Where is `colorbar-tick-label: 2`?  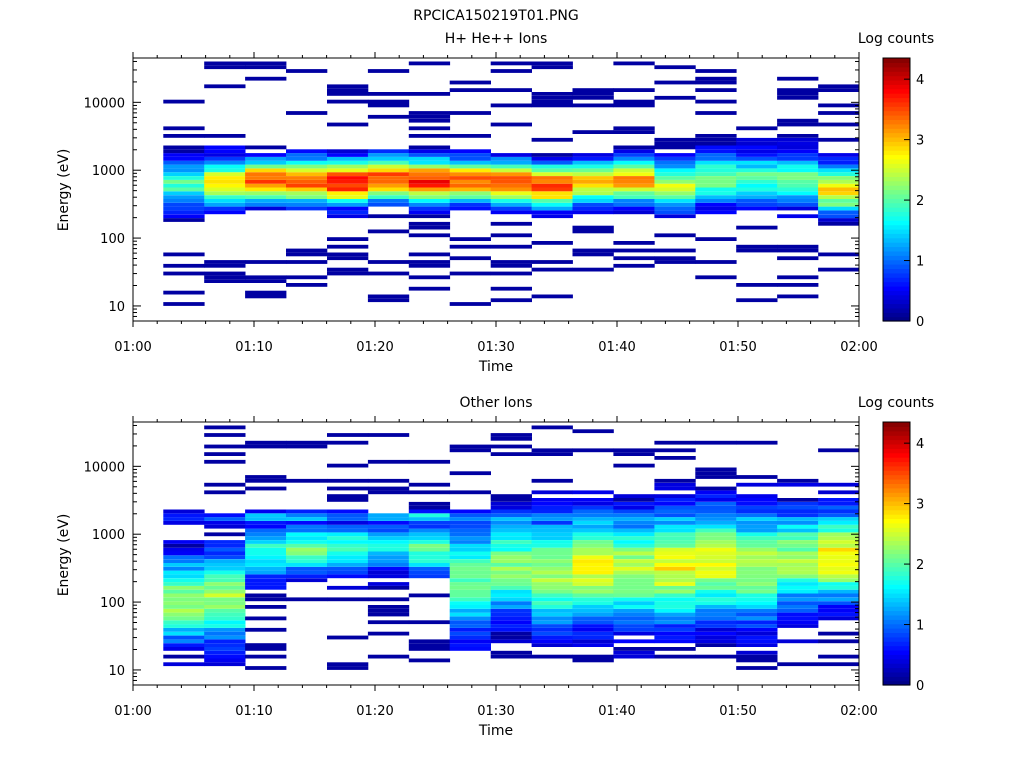 colorbar-tick-label: 2 is located at coordinates (920, 201).